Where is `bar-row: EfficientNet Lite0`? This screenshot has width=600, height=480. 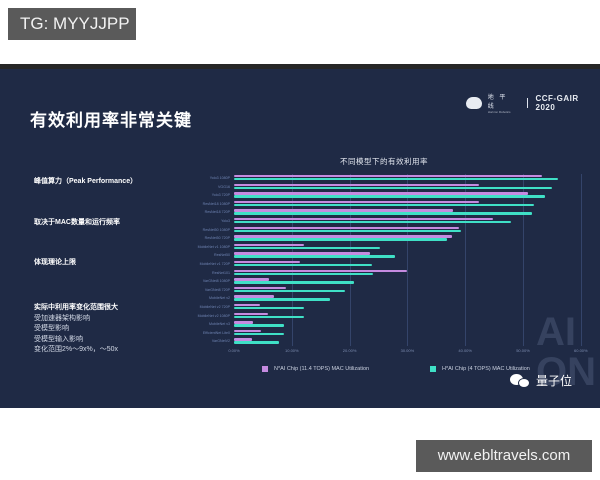
bar-row: EfficientNet Lite0 is located at coordinates (393, 333).